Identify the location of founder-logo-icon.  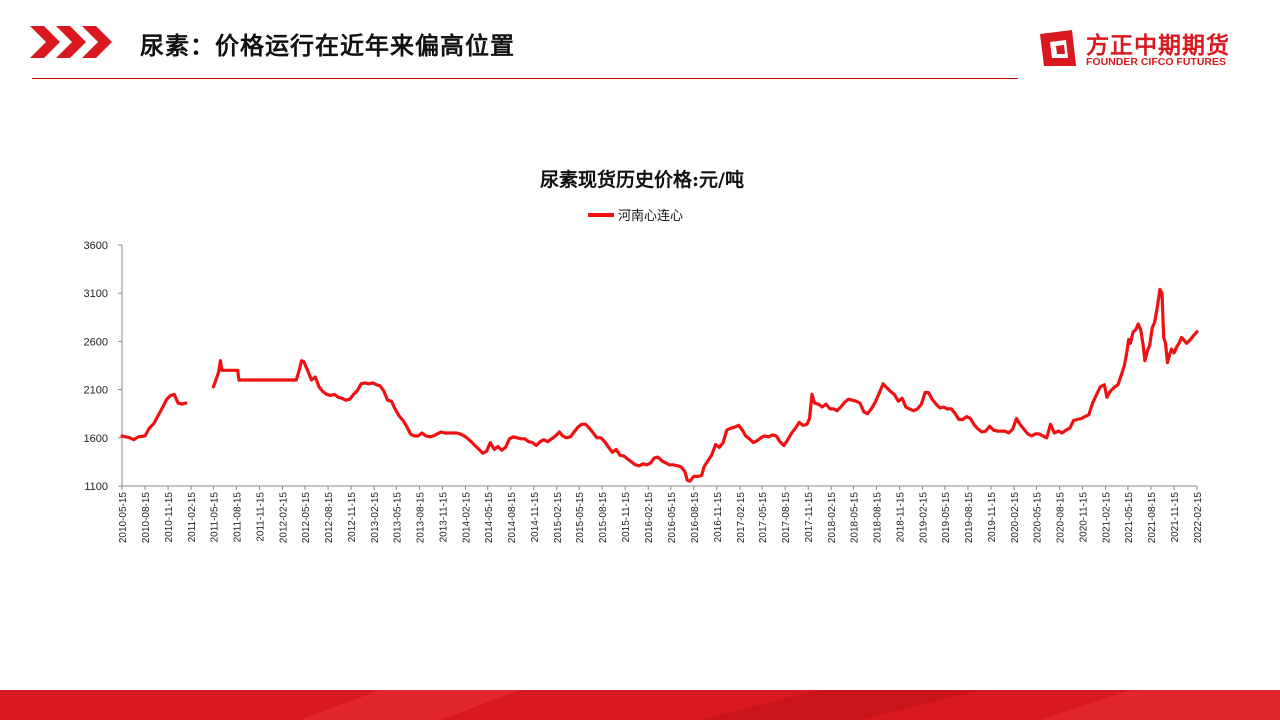
(1058, 48).